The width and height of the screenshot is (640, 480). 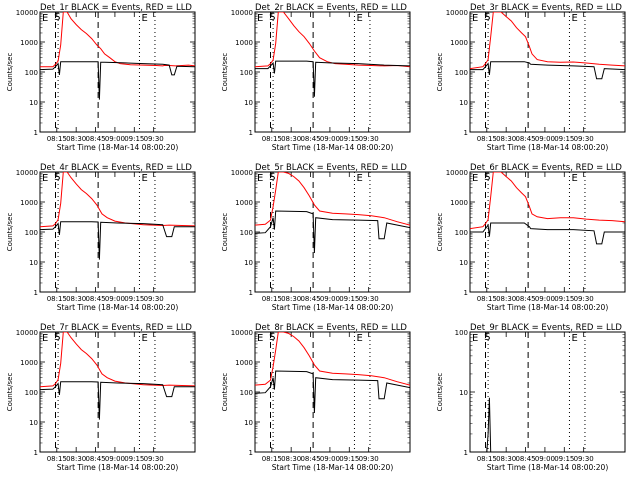 What do you see at coordinates (116, 8) in the screenshot?
I see `chart-title: Det_1r BLACK = Events, RED = LLD` at bounding box center [116, 8].